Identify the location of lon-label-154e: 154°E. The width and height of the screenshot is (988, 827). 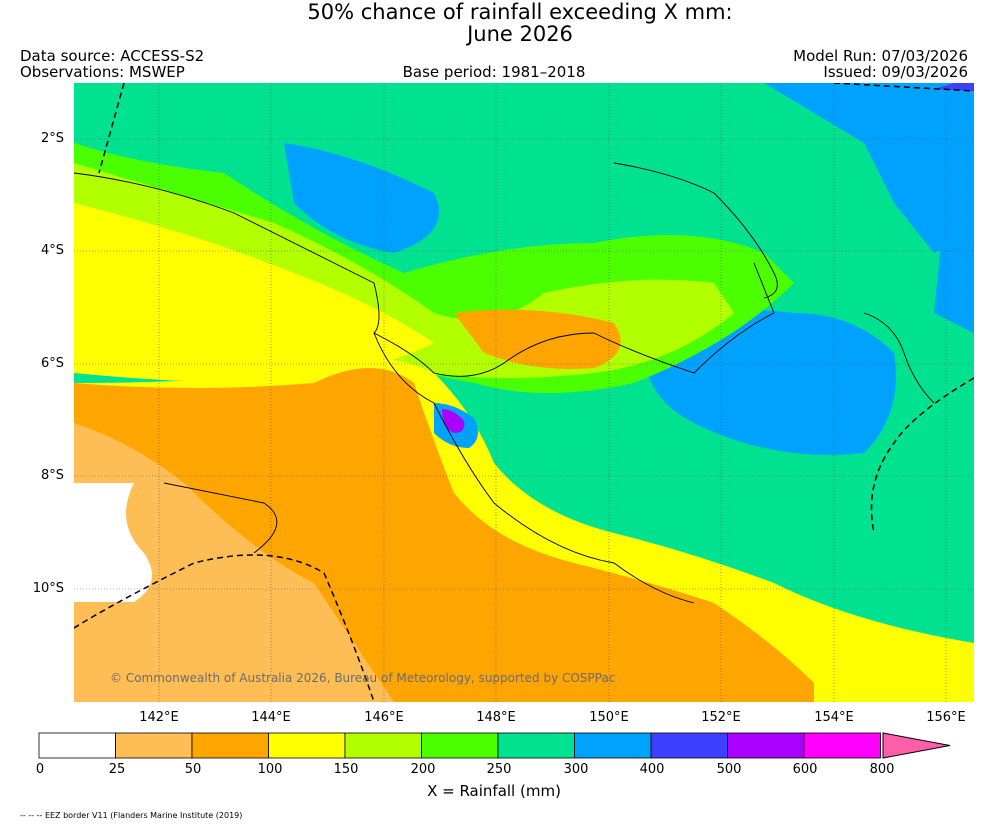
(834, 717).